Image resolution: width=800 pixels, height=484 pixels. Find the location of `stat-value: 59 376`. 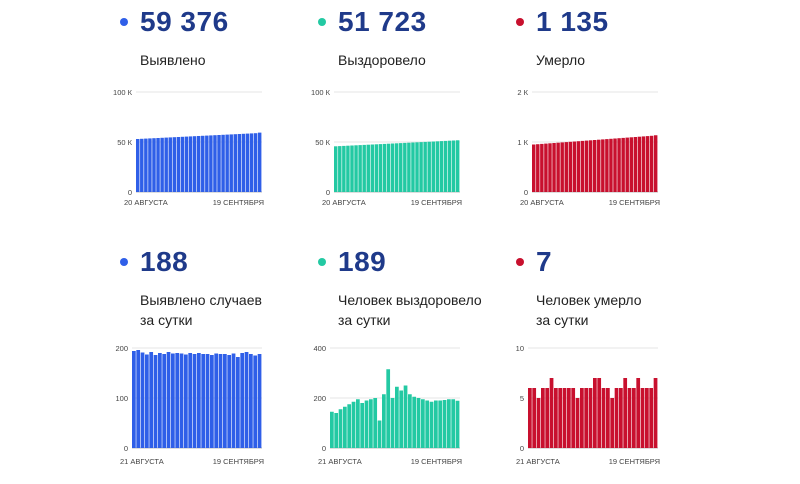

stat-value: 59 376 is located at coordinates (184, 21).